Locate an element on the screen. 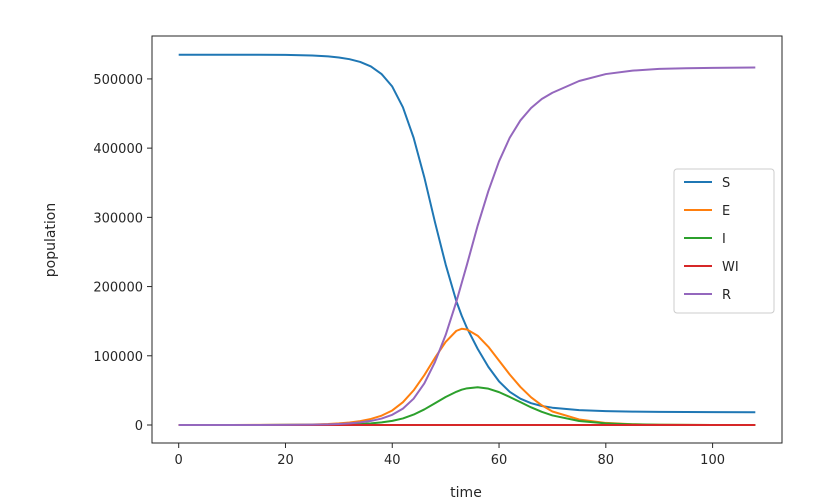 This screenshot has width=839, height=504. x-tick-label: 0 is located at coordinates (179, 460).